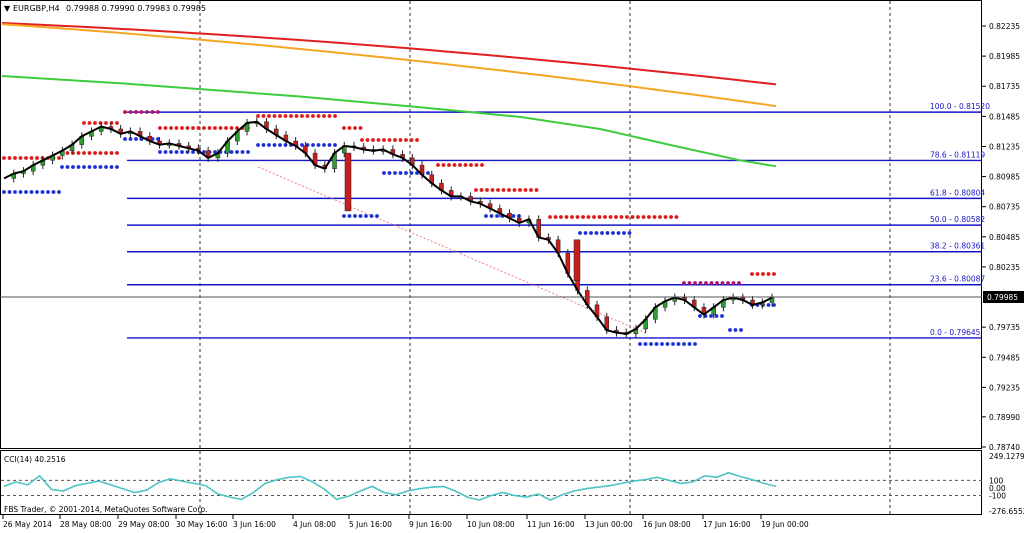 This screenshot has width=1024, height=533. Describe the element at coordinates (1004, 357) in the screenshot. I see `price-axis-label: 0.79485` at that location.